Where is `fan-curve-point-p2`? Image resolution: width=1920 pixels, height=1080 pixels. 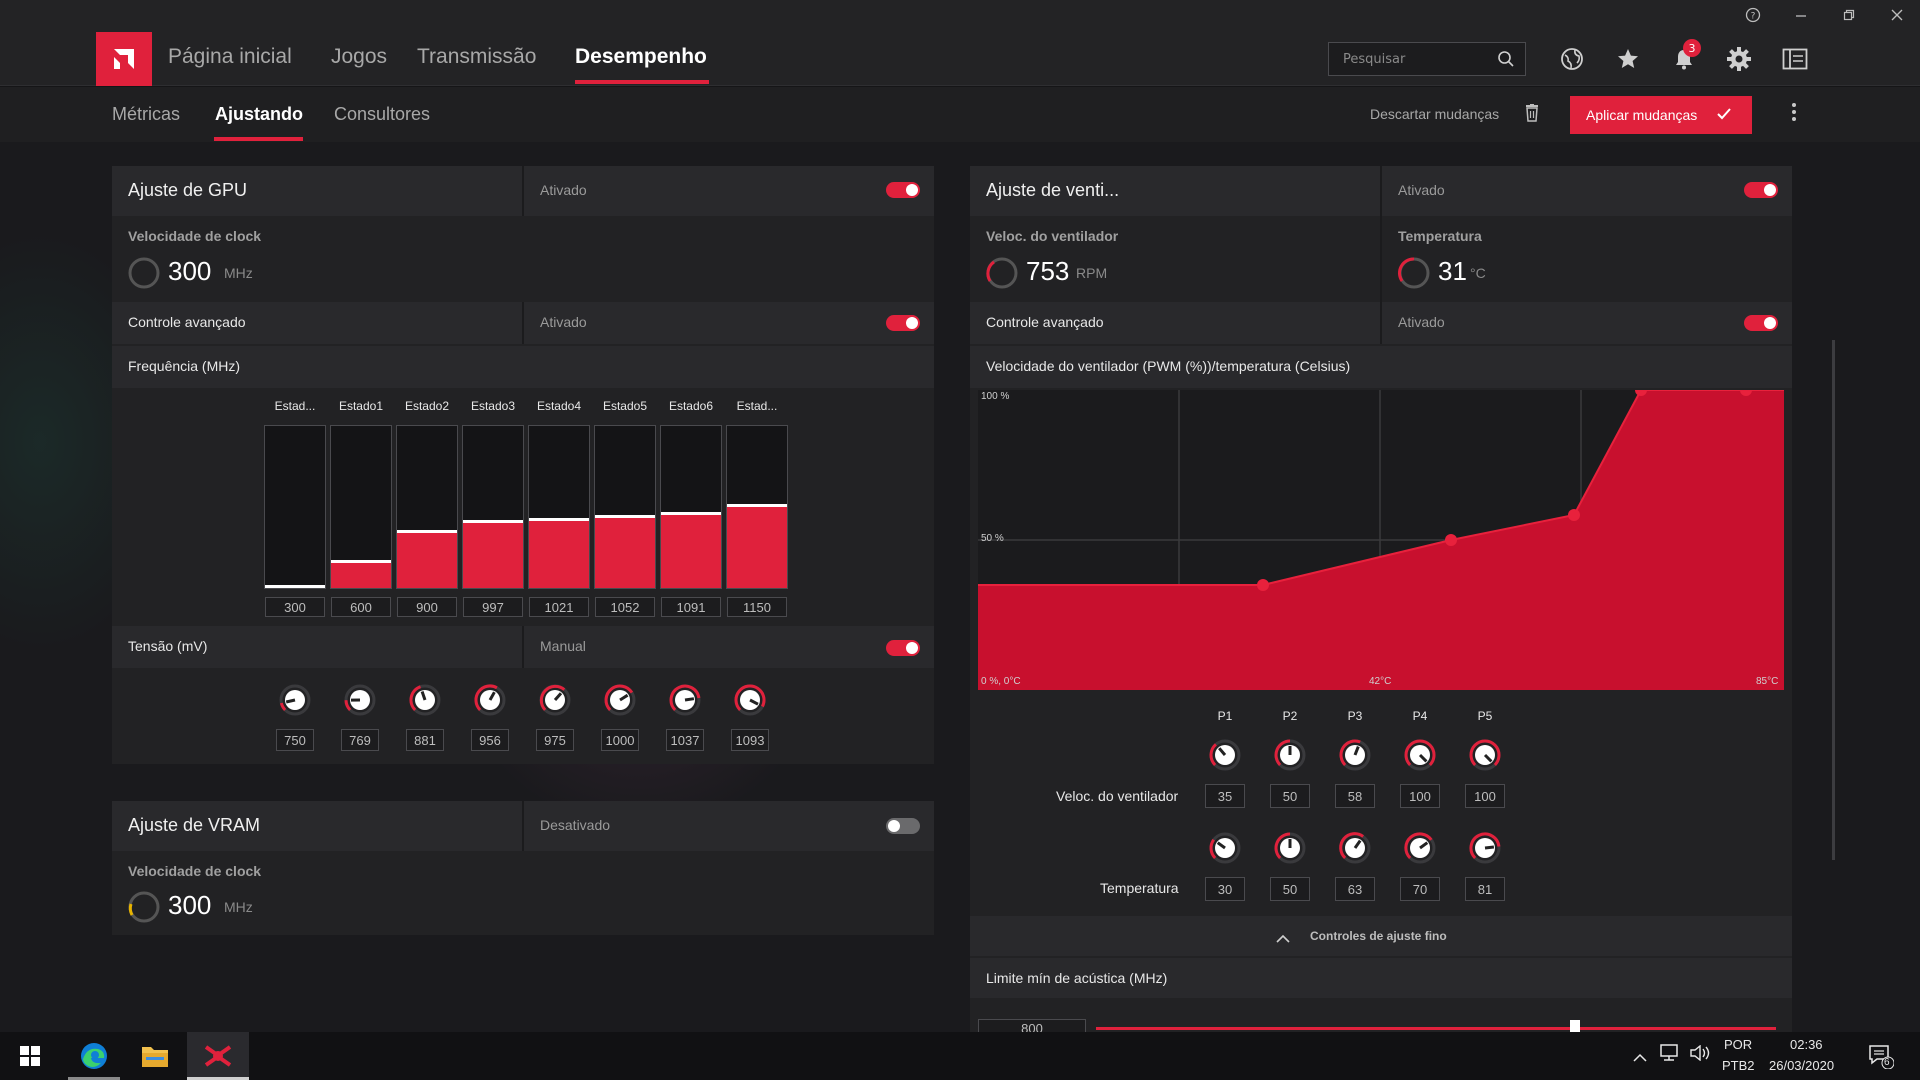
fan-curve-point-p2 is located at coordinates (1451, 540).